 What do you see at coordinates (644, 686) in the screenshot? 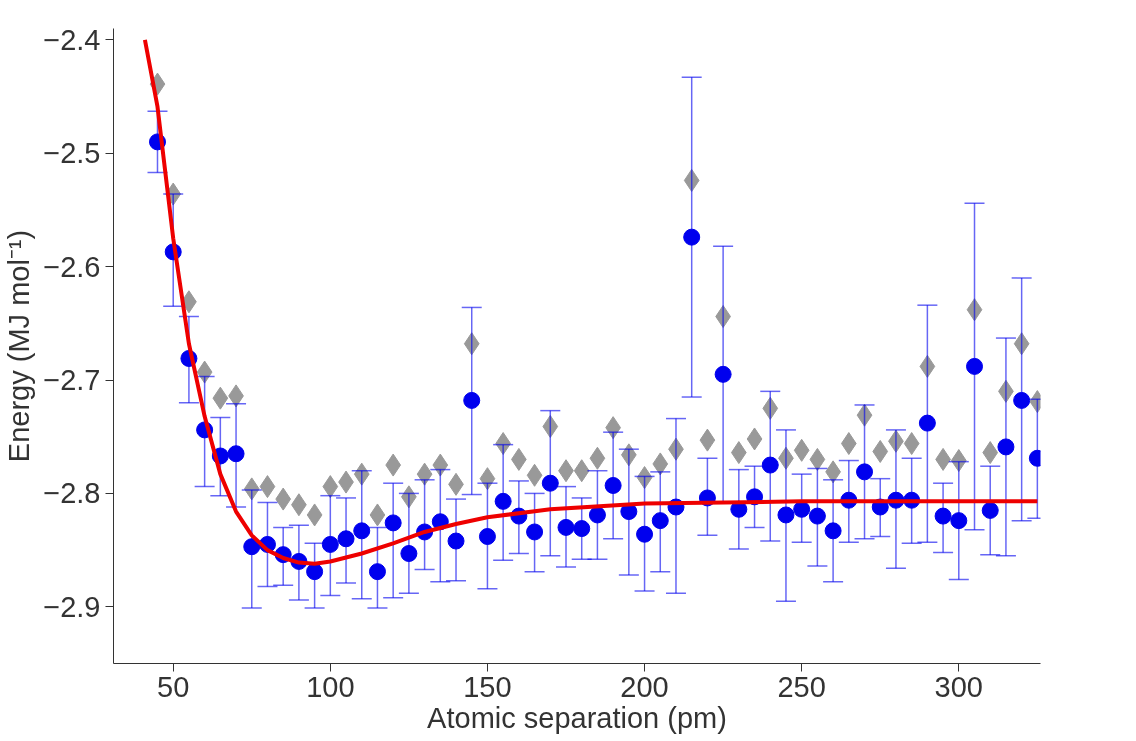
I see `x-tick-label: 200` at bounding box center [644, 686].